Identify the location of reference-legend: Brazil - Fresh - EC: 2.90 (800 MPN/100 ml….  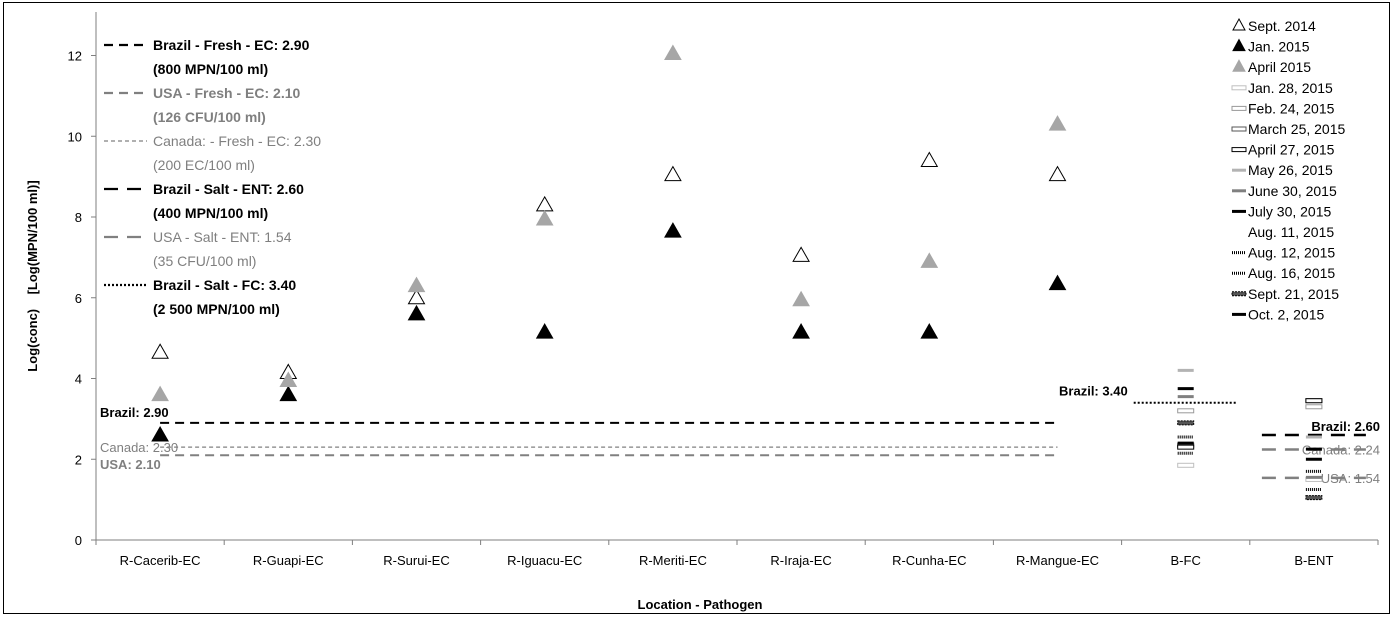
(212, 177).